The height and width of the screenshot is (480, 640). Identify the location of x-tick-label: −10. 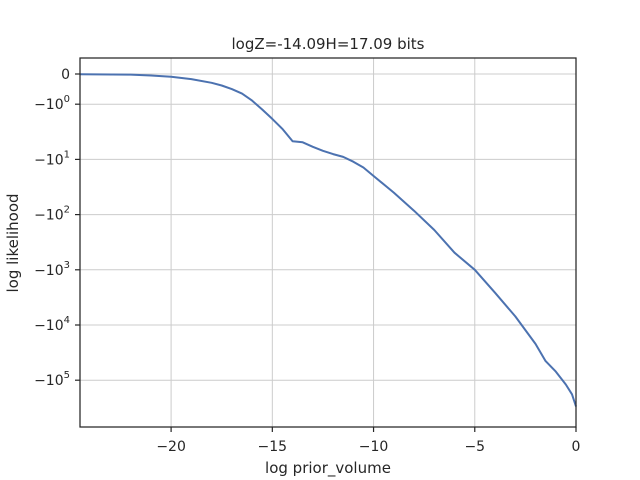
(374, 447).